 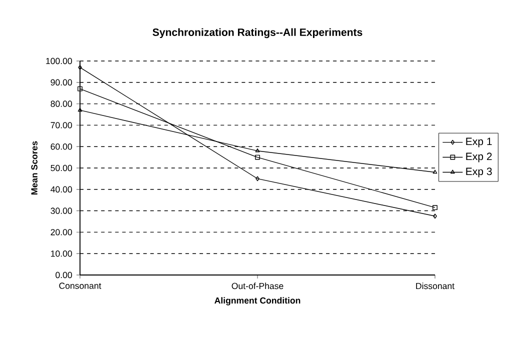 What do you see at coordinates (64, 275) in the screenshot?
I see `y-tick-label: 0.00` at bounding box center [64, 275].